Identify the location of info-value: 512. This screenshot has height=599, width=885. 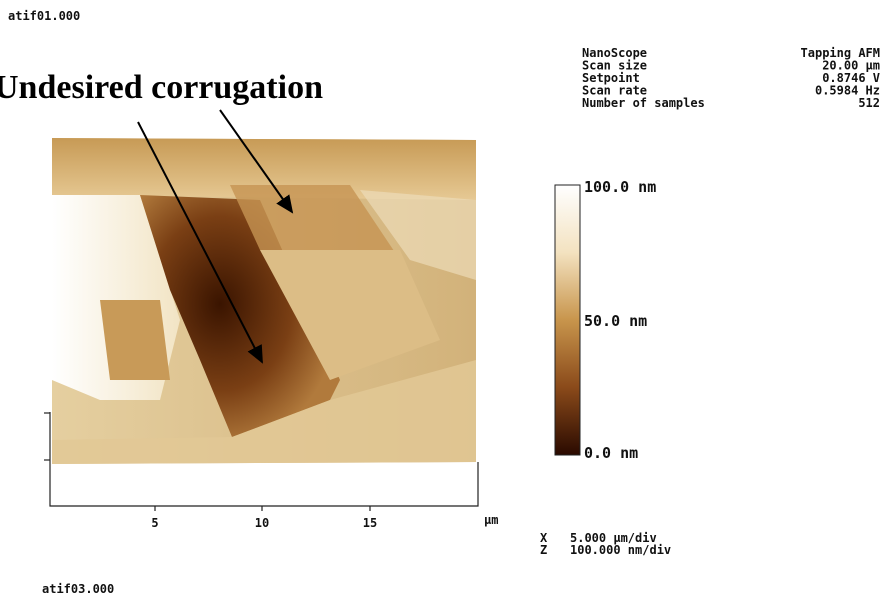
(869, 103).